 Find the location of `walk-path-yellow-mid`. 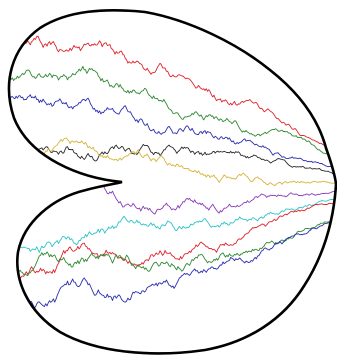

walk-path-yellow-mid is located at coordinates (172, 161).